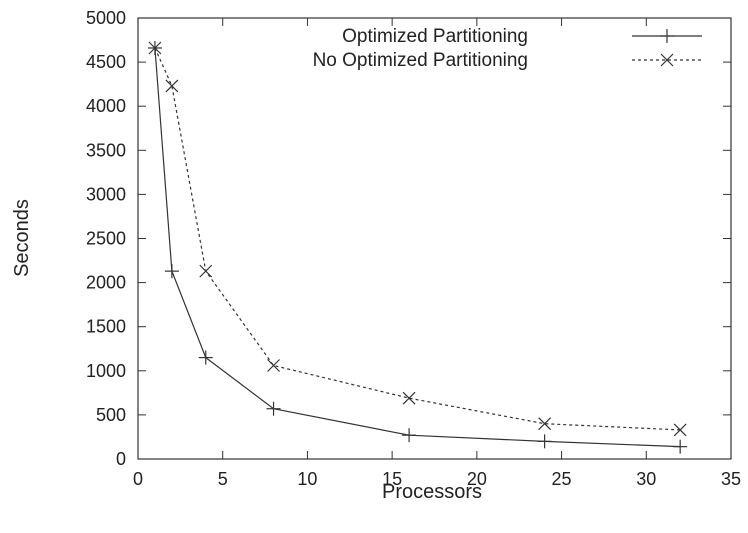  What do you see at coordinates (223, 479) in the screenshot?
I see `x-tick-label: 5` at bounding box center [223, 479].